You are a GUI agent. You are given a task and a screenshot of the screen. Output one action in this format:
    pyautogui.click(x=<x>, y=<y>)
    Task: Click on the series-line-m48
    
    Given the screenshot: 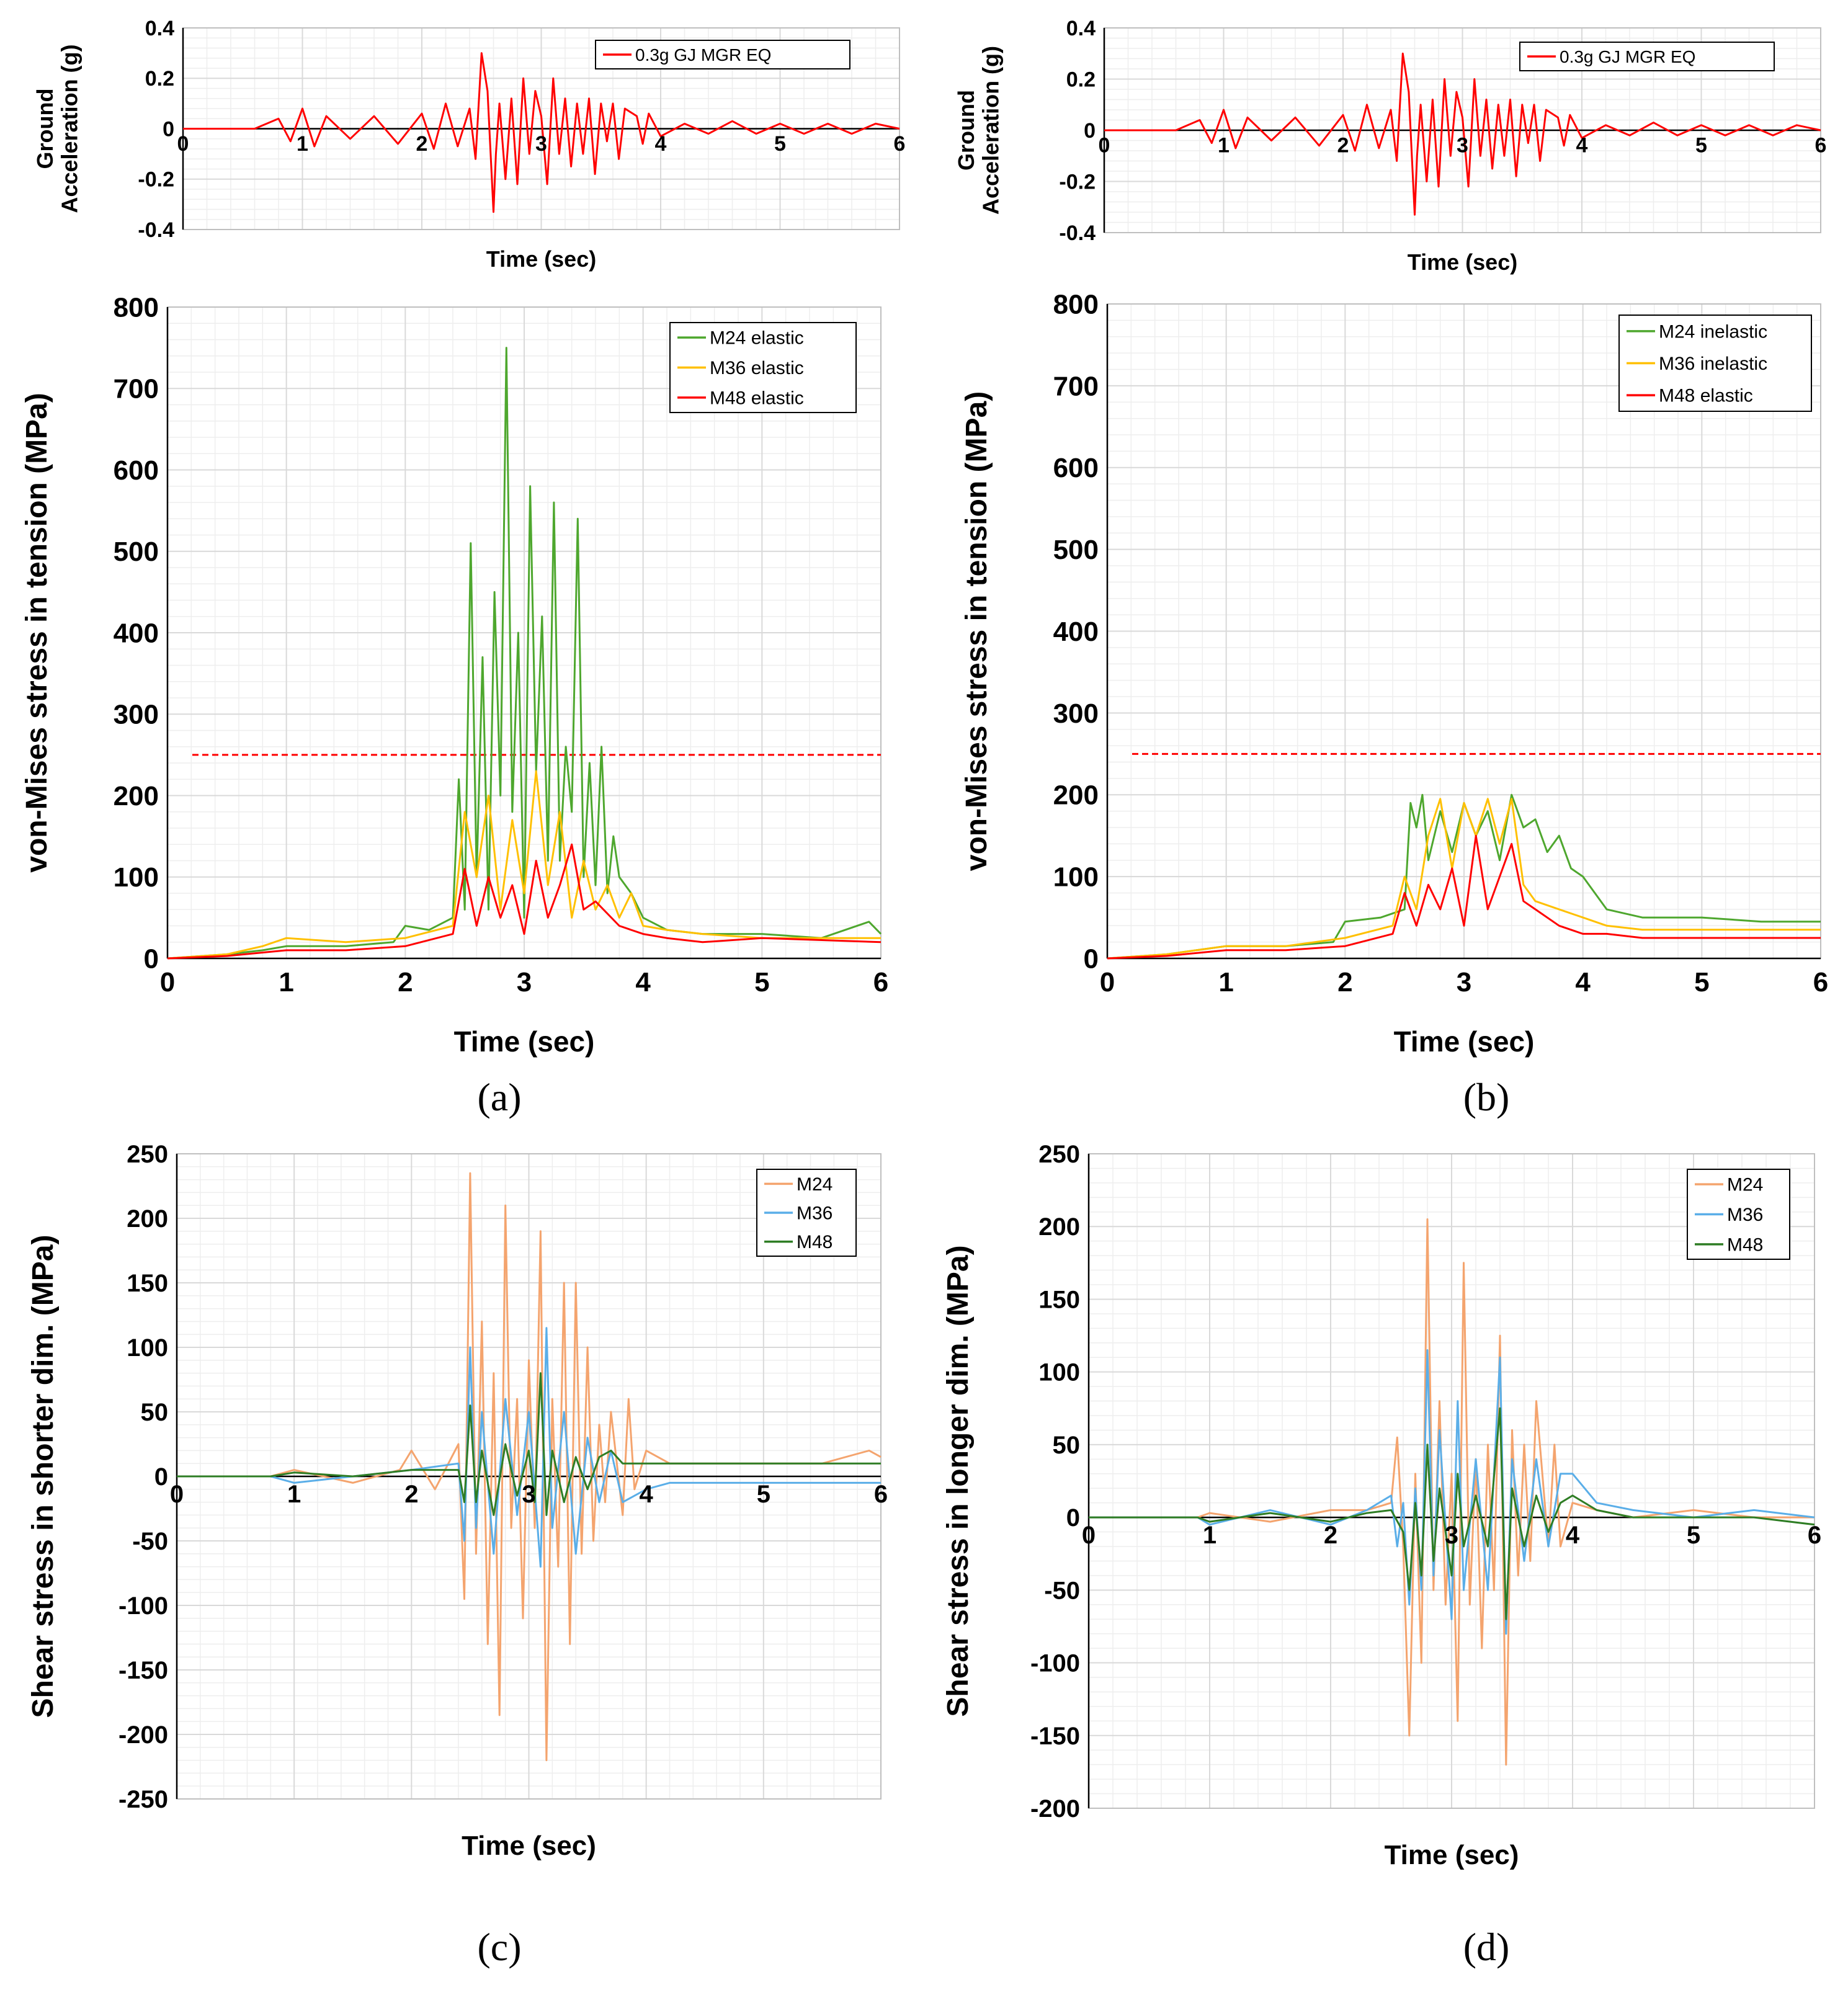 What is the action you would take?
    pyautogui.click(x=529, y=1444)
    